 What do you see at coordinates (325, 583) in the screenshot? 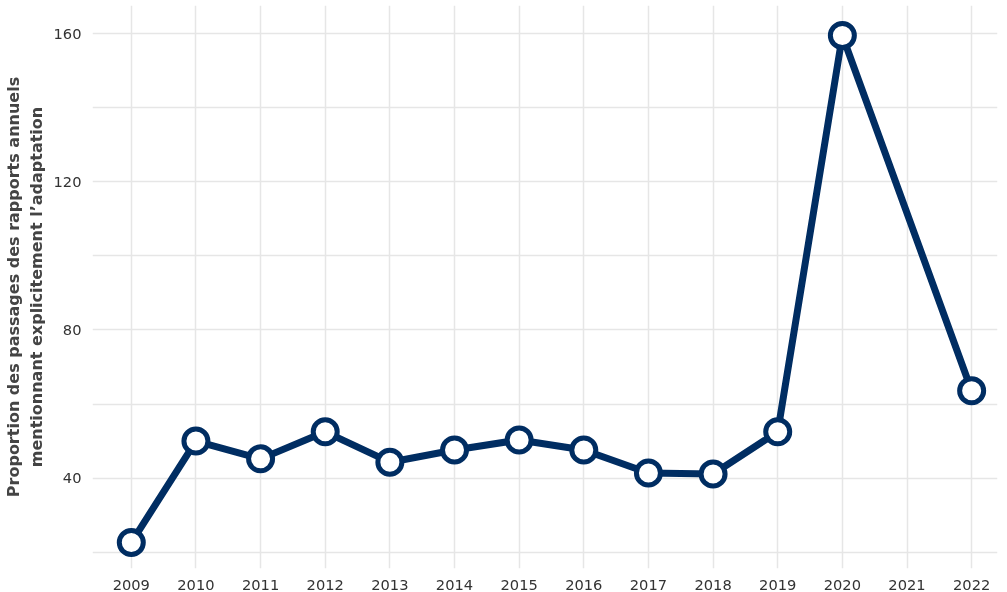
I see `x-tick-label: 2012` at bounding box center [325, 583].